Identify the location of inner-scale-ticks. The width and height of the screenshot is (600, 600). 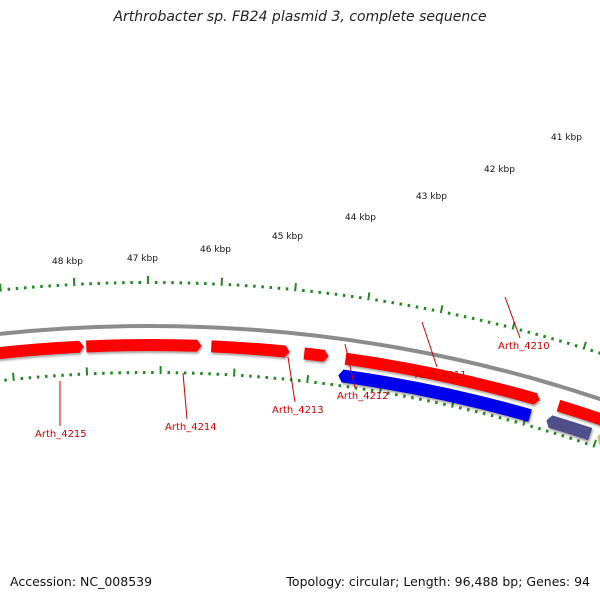
(300, 407).